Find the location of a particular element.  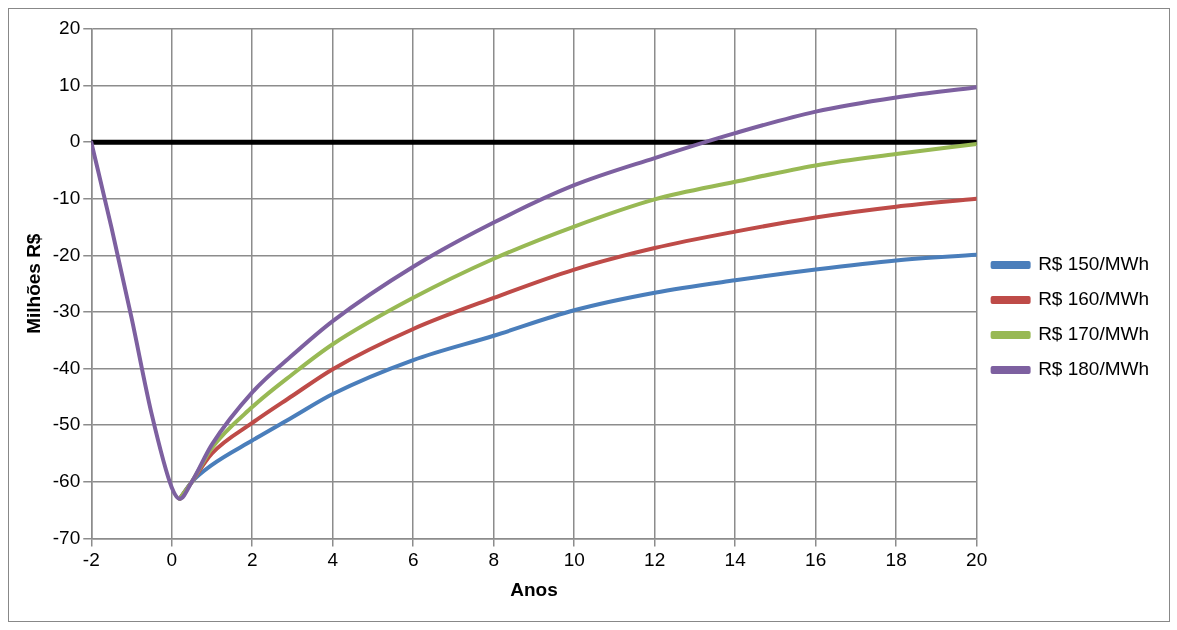

y-tick-label: -10 is located at coordinates (66, 198).